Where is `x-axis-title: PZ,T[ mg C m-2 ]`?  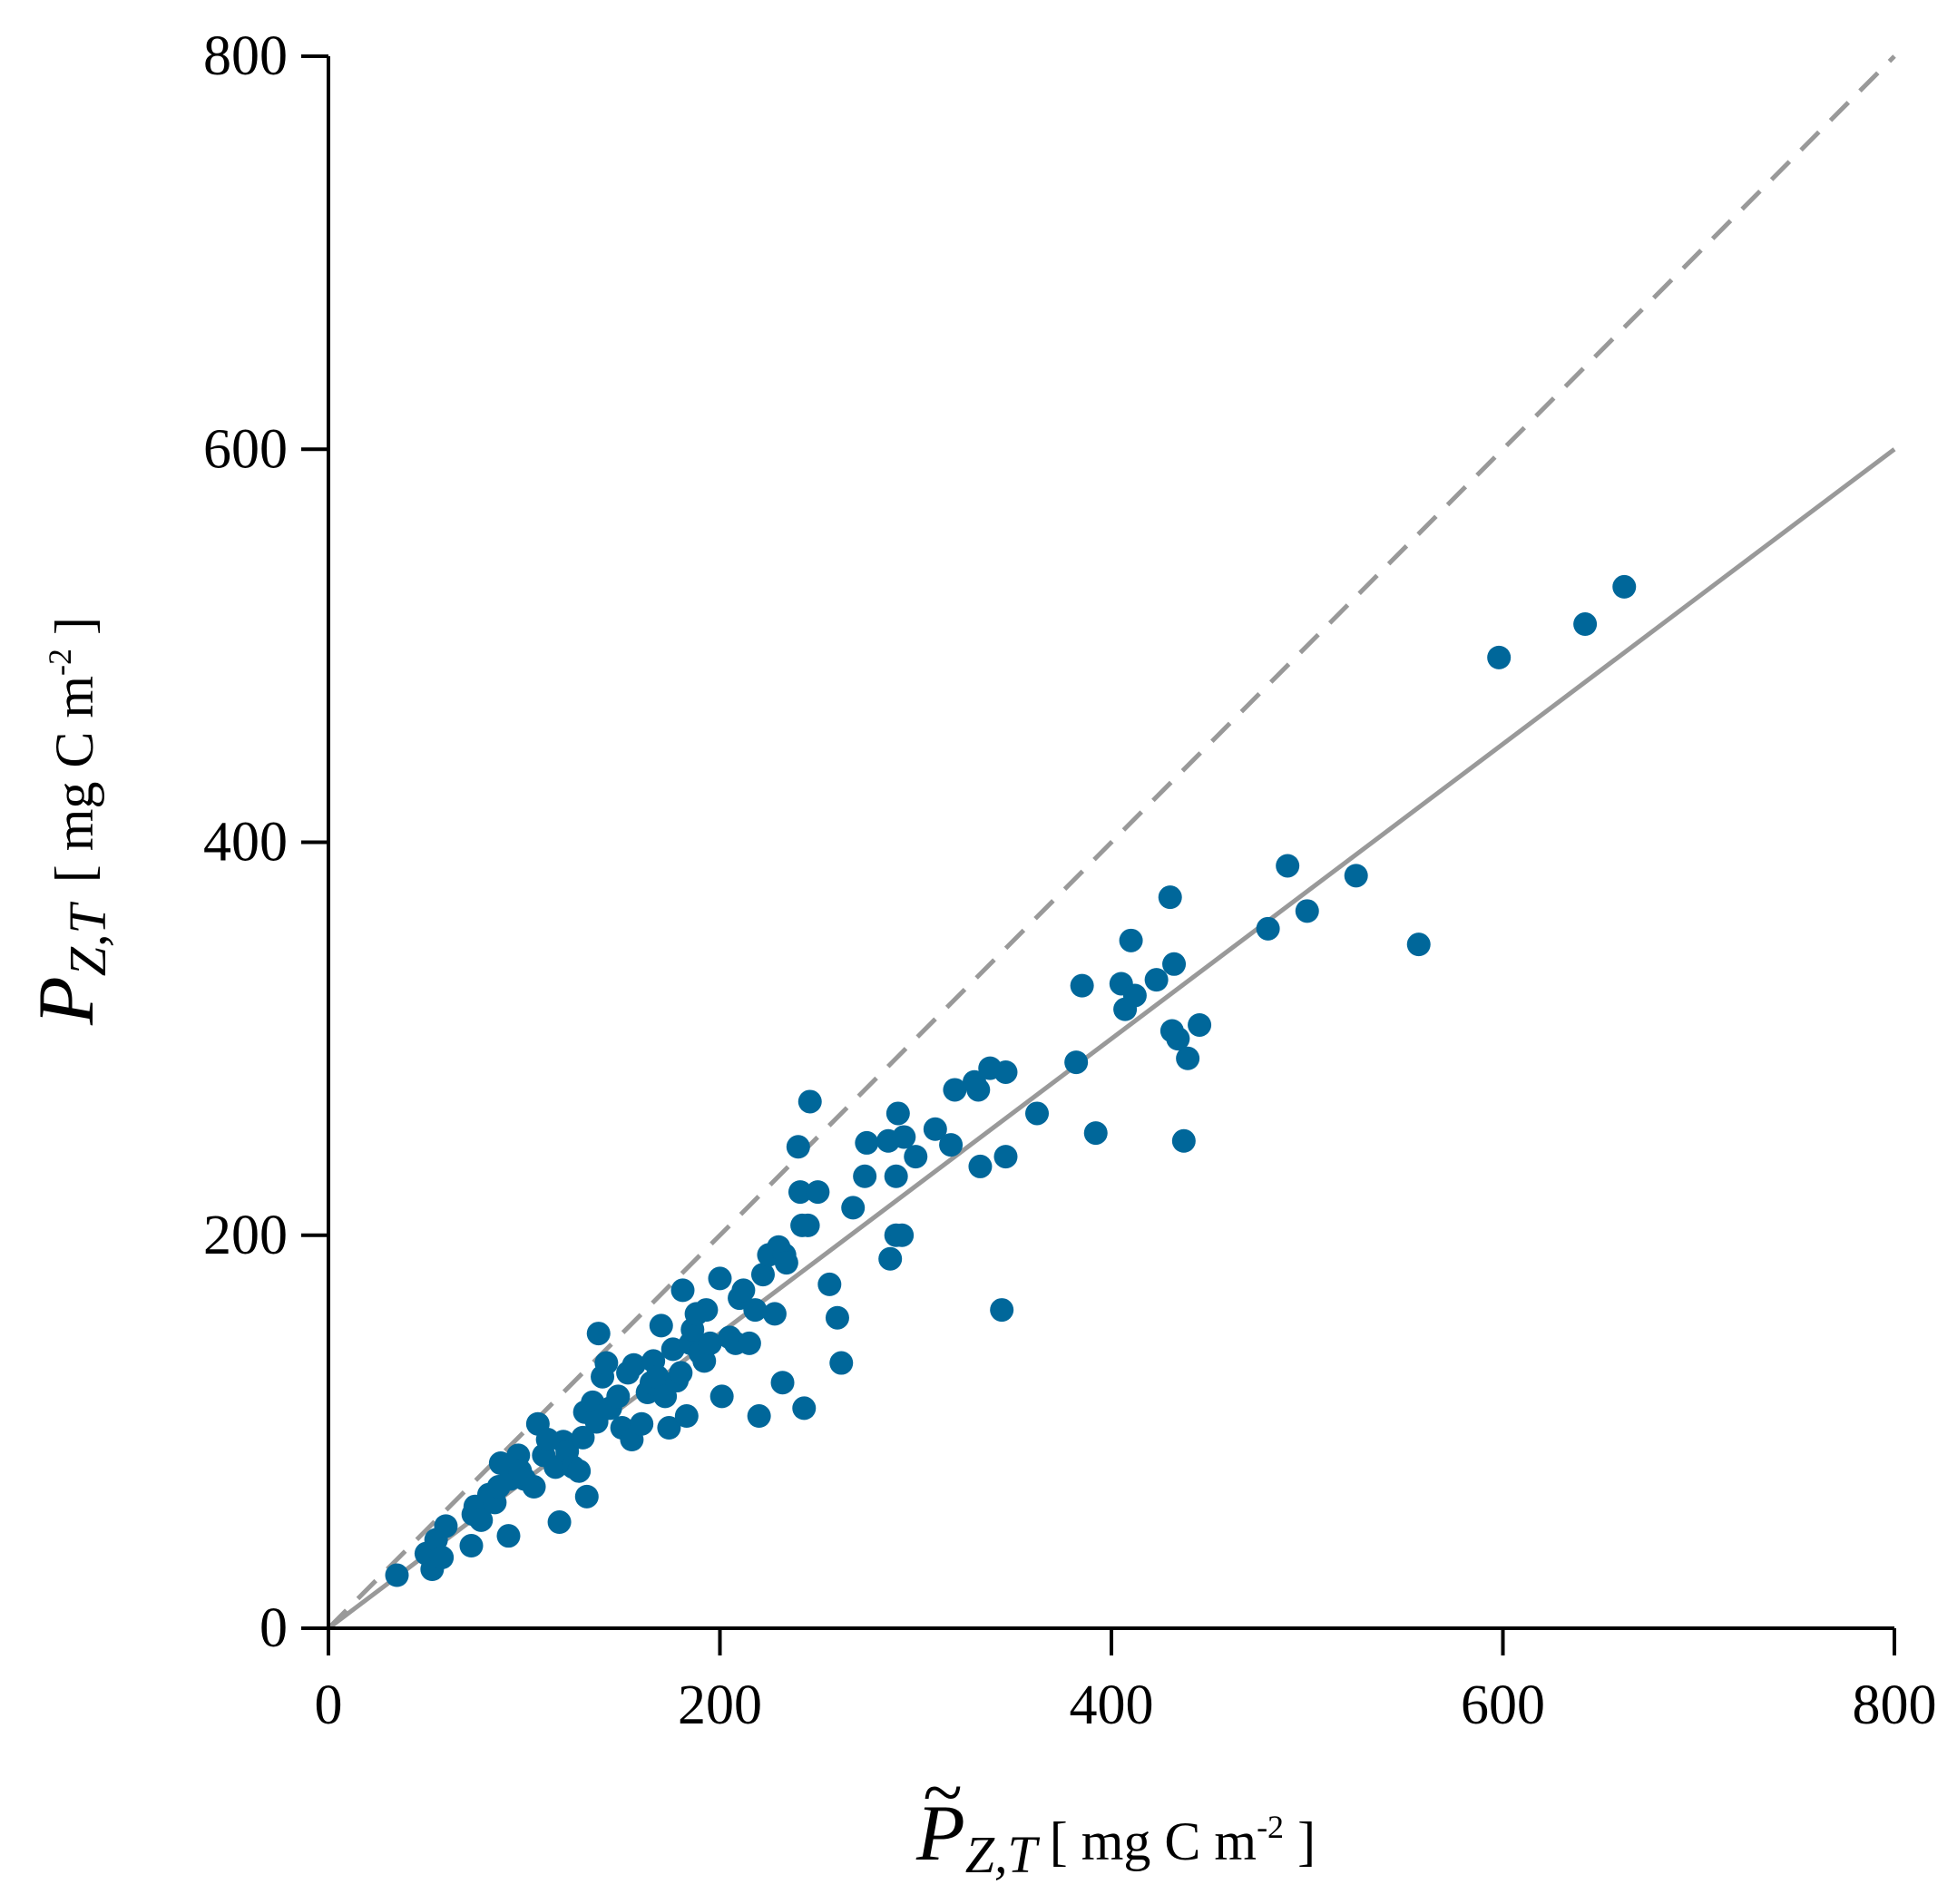
x-axis-title: PZ,T[ mg C m-2 ] is located at coordinates (1115, 1837).